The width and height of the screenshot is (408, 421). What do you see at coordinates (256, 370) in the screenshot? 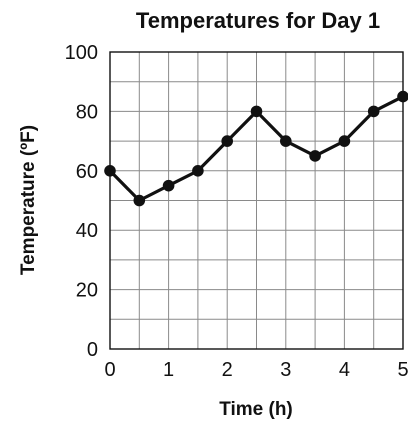
I see `x-axis-ticks: 0 1 2 3 4 5` at bounding box center [256, 370].